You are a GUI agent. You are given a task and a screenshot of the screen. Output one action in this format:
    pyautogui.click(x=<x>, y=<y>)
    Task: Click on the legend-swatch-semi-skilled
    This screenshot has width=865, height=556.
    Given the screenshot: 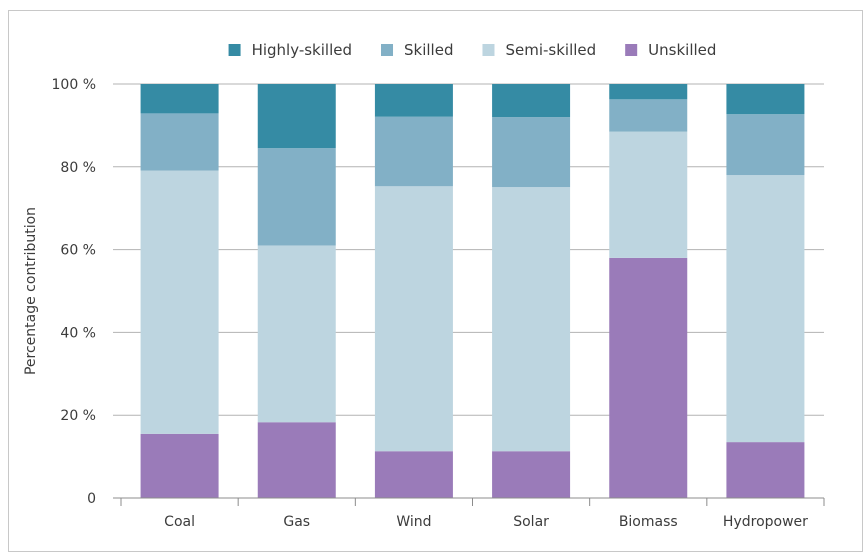 What is the action you would take?
    pyautogui.click(x=488, y=50)
    